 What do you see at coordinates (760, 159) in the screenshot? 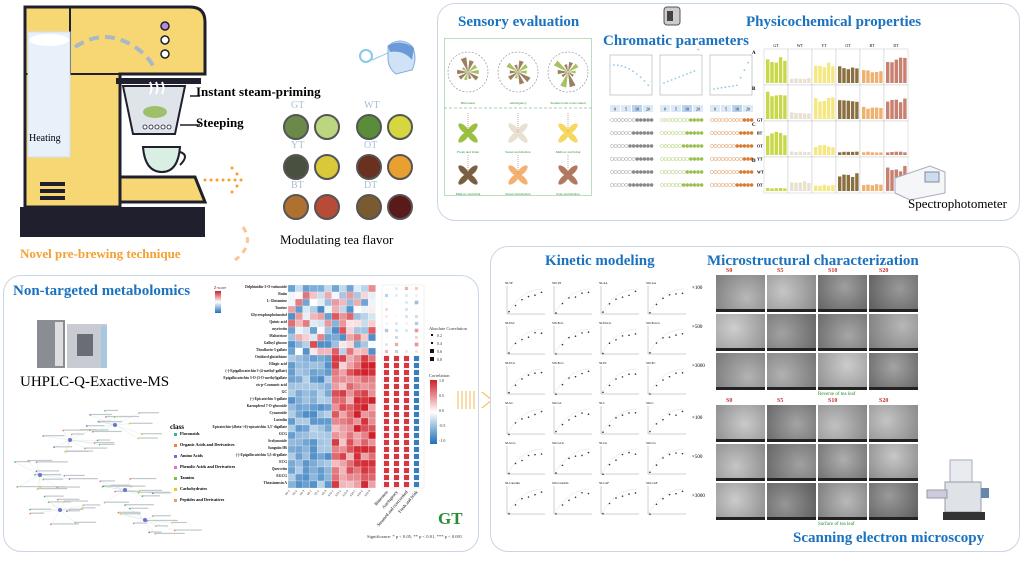
I see `row-label: YT` at bounding box center [760, 159].